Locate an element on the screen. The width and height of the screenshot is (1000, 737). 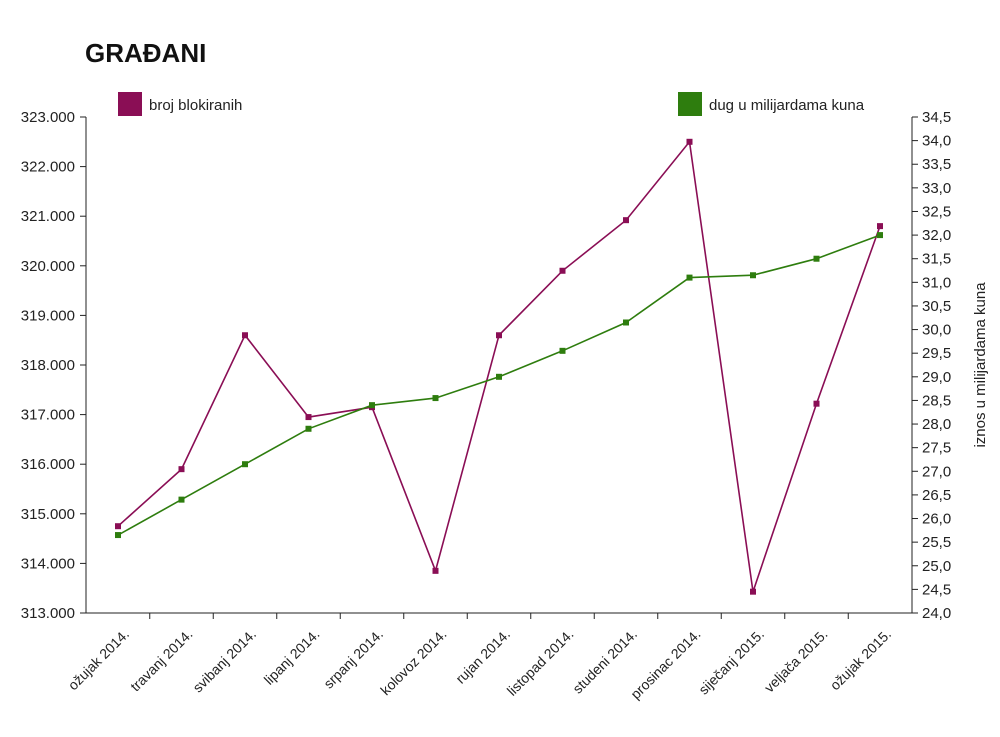
right-tick-label: 33,5 is located at coordinates (936, 164).